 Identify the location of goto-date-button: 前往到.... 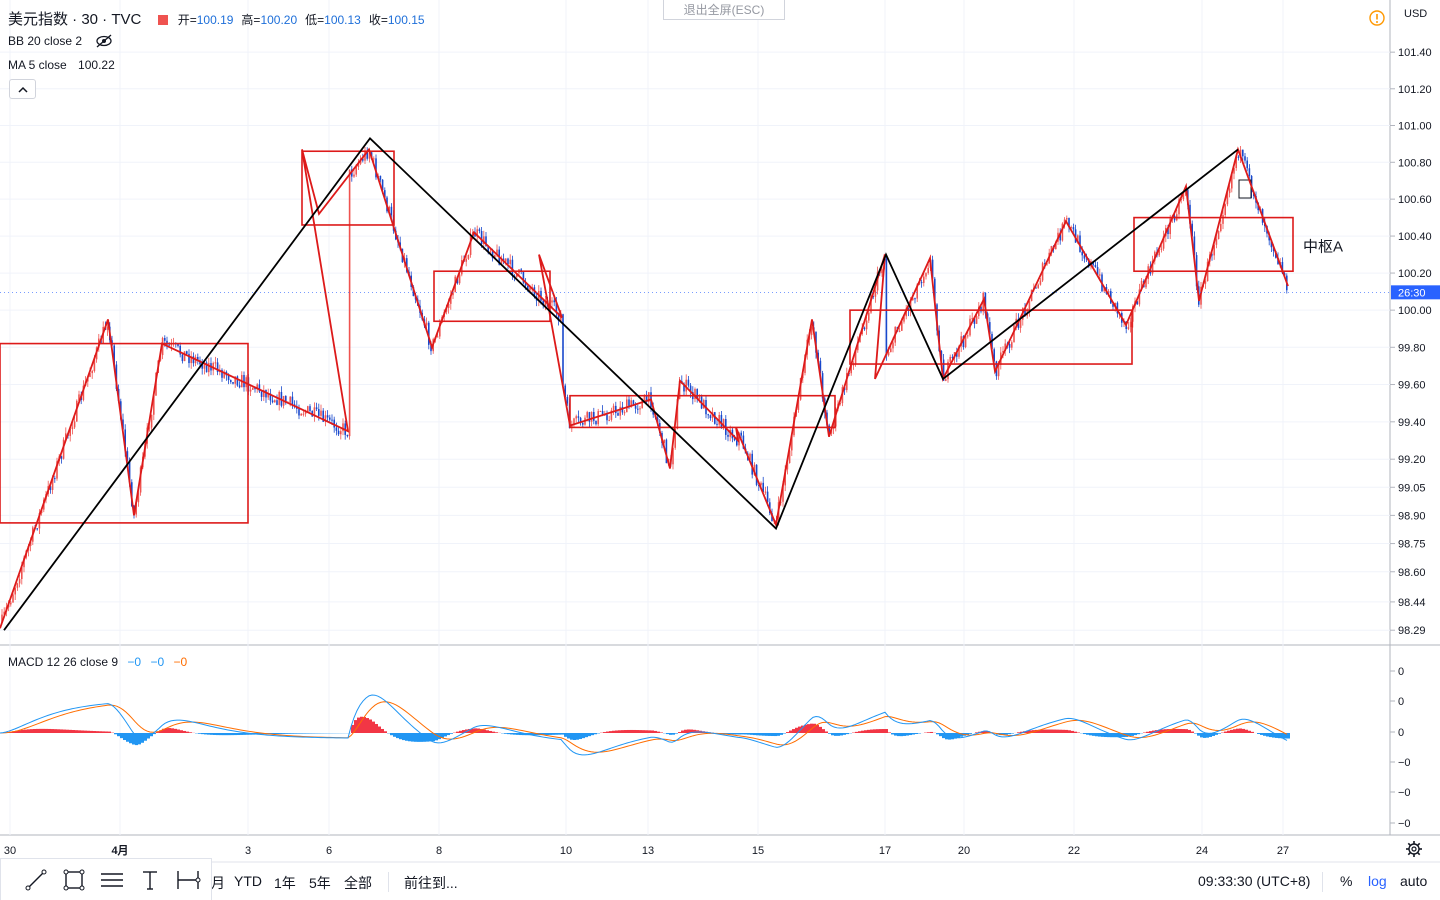
(431, 883).